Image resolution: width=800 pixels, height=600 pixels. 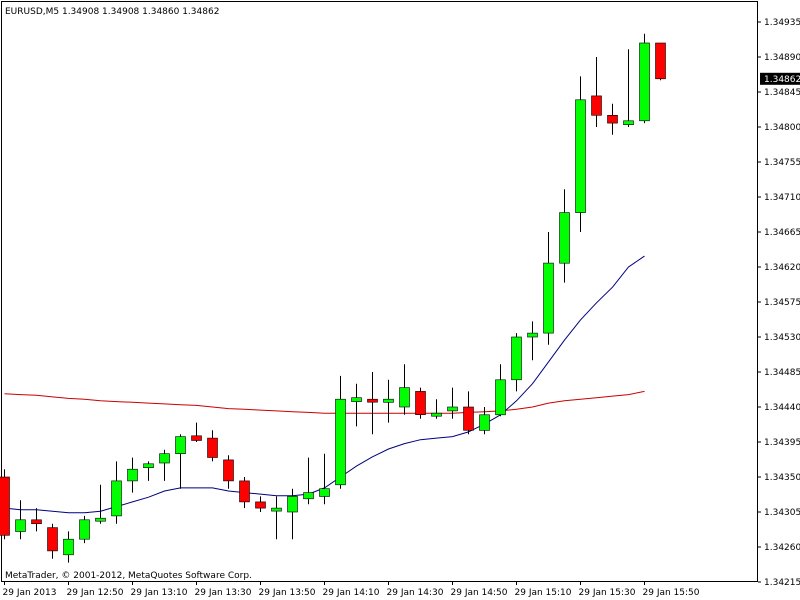 What do you see at coordinates (543, 593) in the screenshot?
I see `x-tick-label: 29 Jan 15:10` at bounding box center [543, 593].